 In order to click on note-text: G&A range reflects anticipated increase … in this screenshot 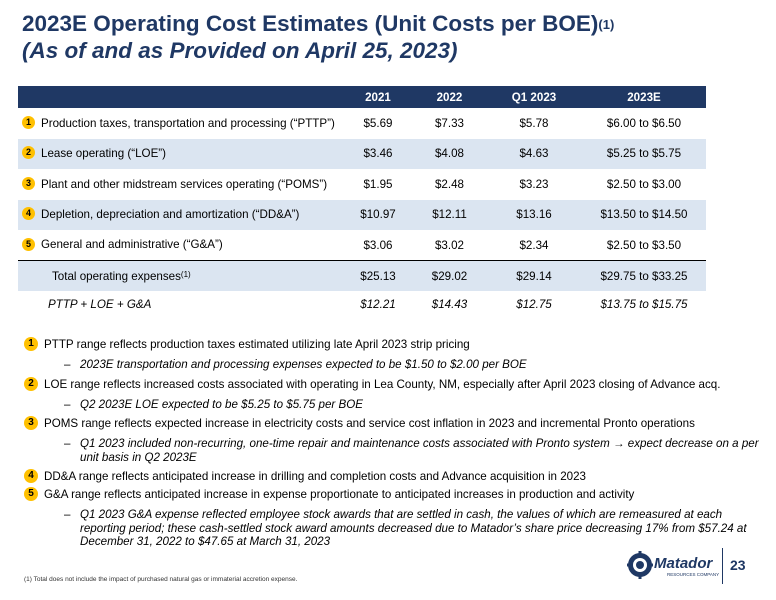, I will do `click(339, 494)`.